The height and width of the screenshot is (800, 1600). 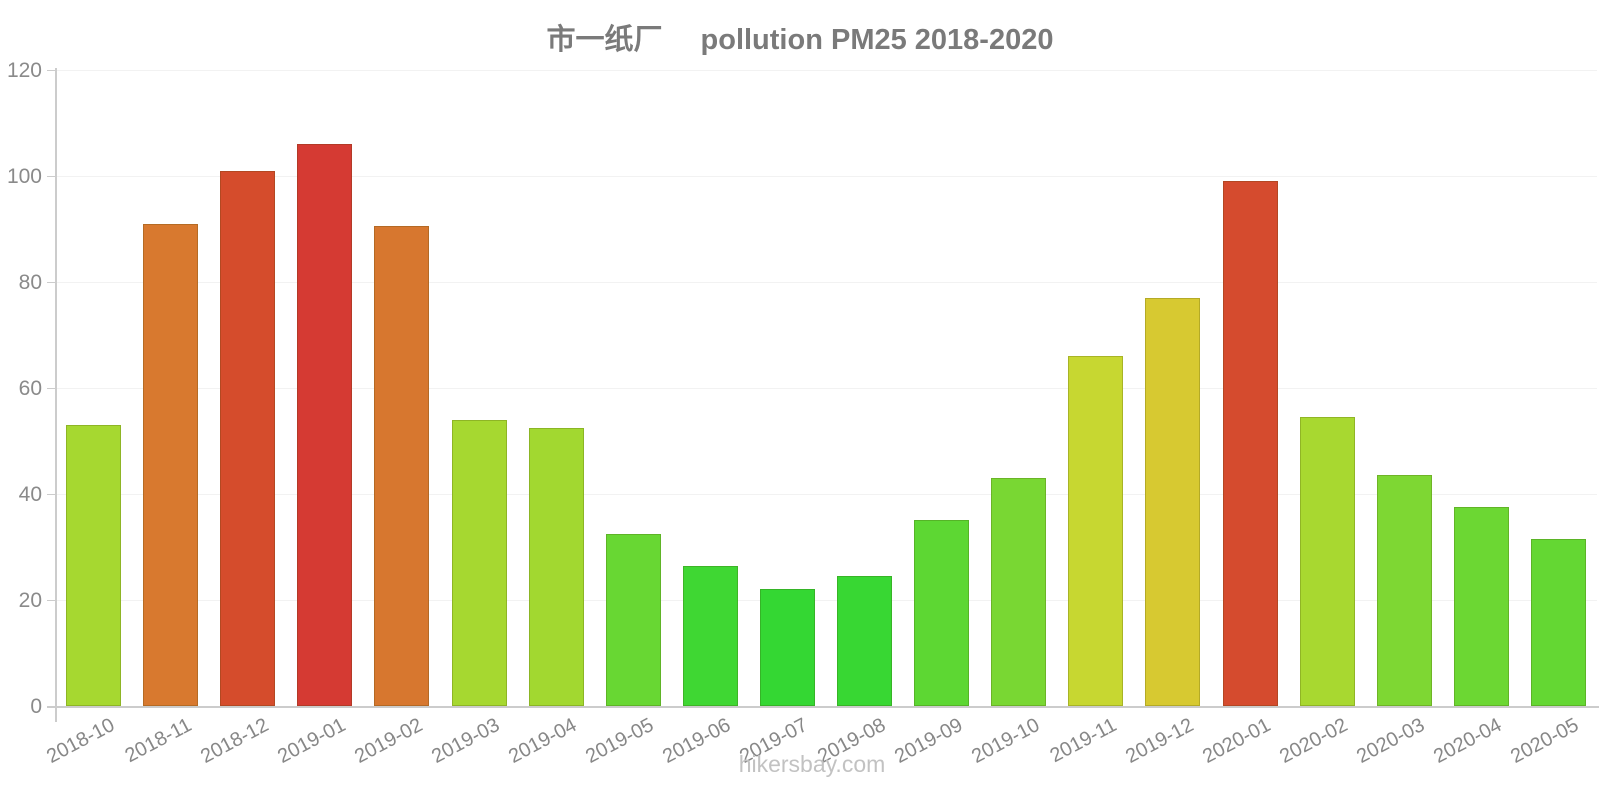 What do you see at coordinates (30, 600) in the screenshot?
I see `y-axis-label-20: 20` at bounding box center [30, 600].